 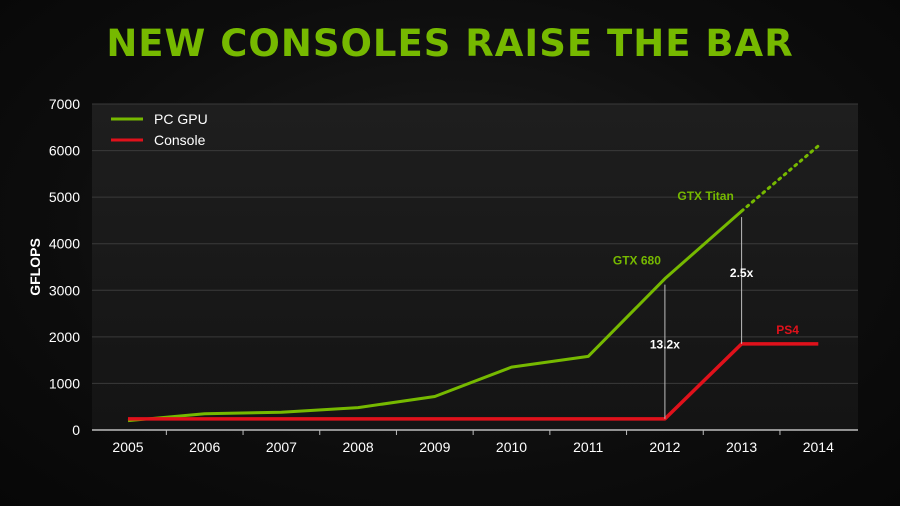 I want to click on y-tick-label: 4000, so click(x=64, y=244).